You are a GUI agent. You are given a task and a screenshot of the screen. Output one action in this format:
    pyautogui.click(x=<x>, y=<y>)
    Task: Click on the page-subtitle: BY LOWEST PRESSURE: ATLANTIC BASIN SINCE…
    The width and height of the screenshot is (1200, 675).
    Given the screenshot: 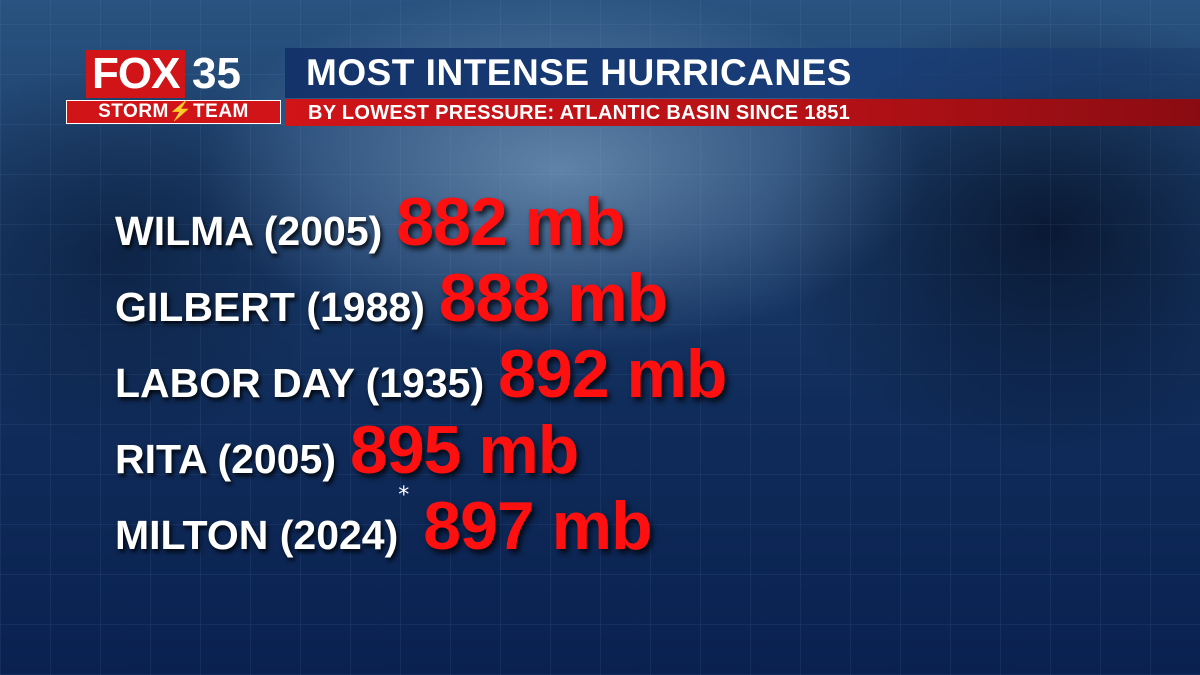 What is the action you would take?
    pyautogui.click(x=579, y=113)
    